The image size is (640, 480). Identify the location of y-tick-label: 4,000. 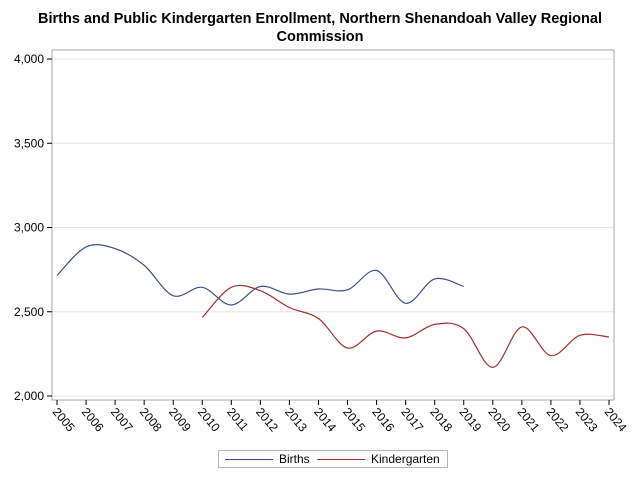
(29, 59).